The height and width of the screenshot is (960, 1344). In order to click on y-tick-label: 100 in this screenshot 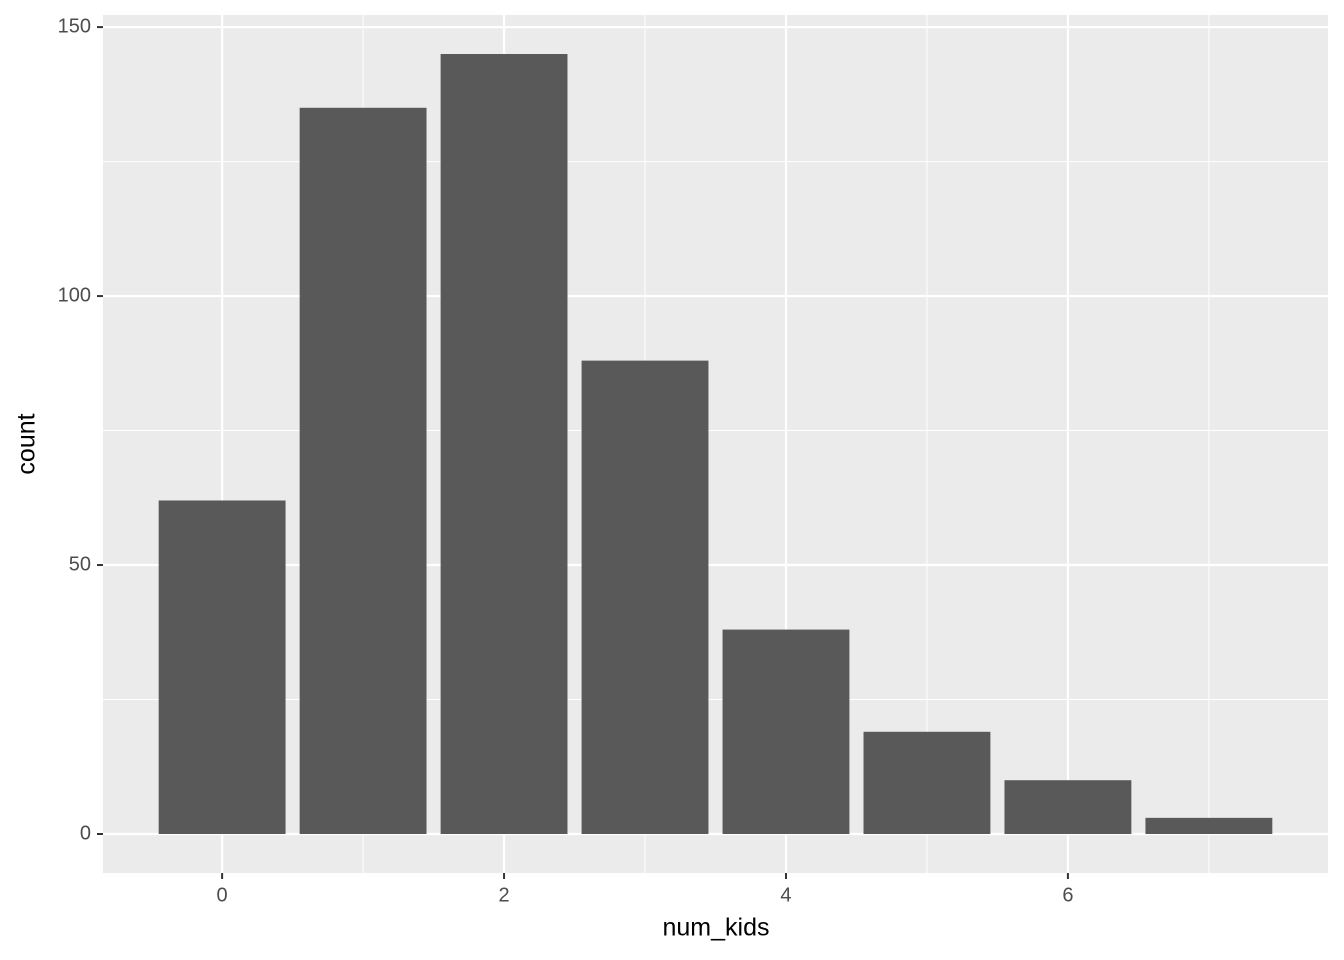, I will do `click(74, 295)`.